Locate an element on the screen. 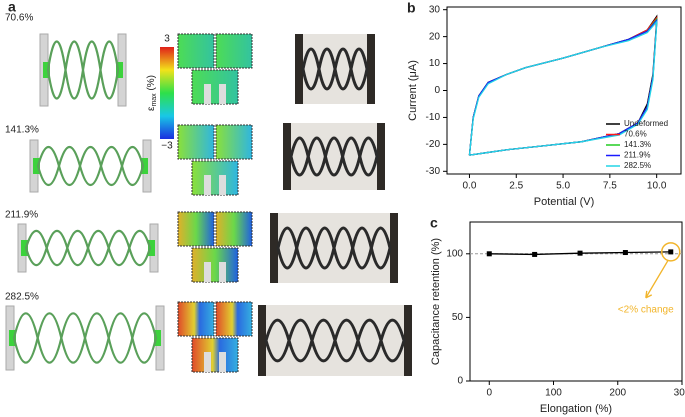 This screenshot has width=685, height=417. y-tick-label: -30 is located at coordinates (433, 171).